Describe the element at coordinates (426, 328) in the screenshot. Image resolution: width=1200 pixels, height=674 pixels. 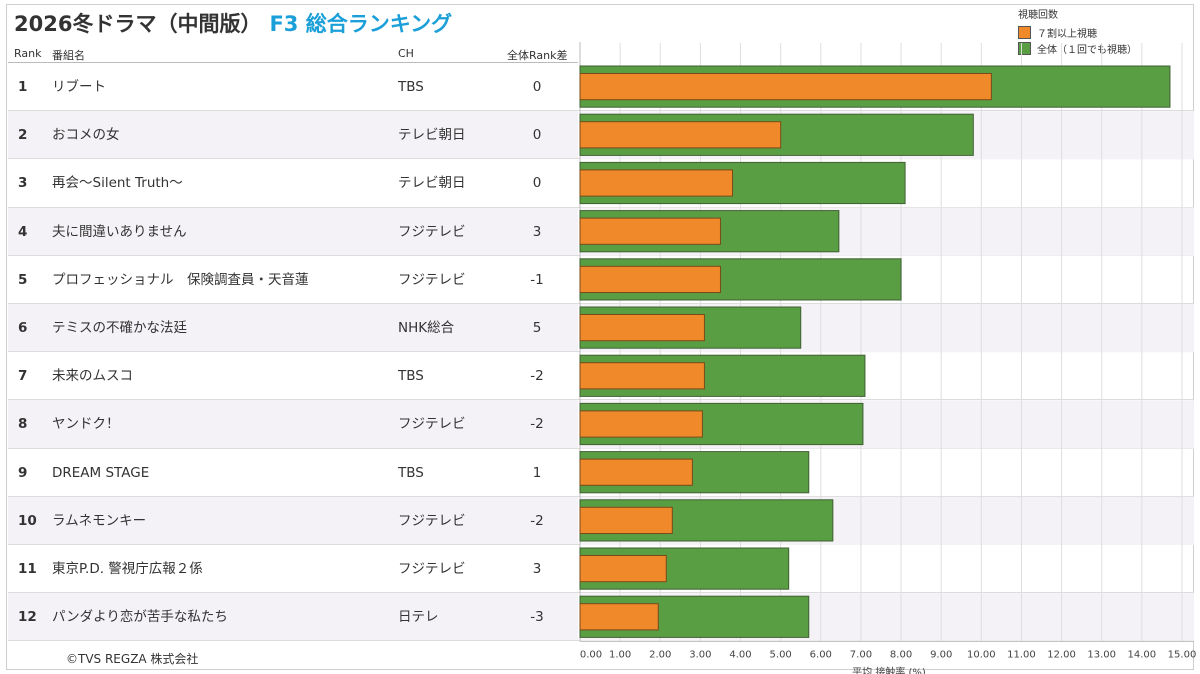
I see `channel-cell: NHK総合` at that location.